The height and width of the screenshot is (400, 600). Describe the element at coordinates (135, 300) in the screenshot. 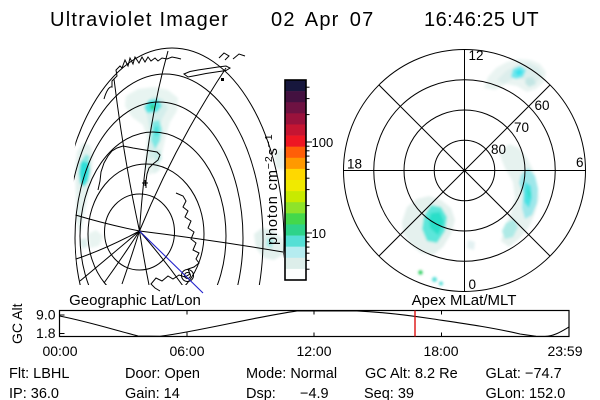

I see `svg-text: Geographic Lat/Lon` at that location.